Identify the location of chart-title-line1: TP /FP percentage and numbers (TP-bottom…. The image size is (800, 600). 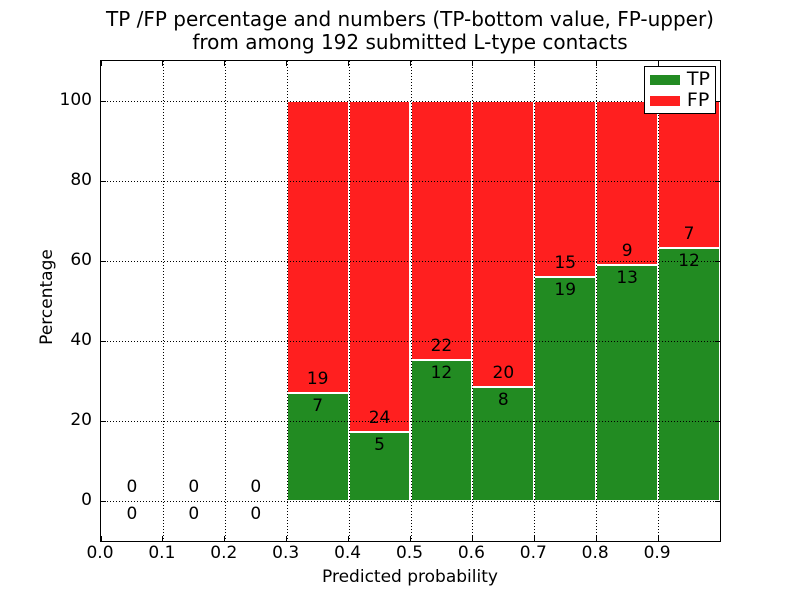
(410, 19).